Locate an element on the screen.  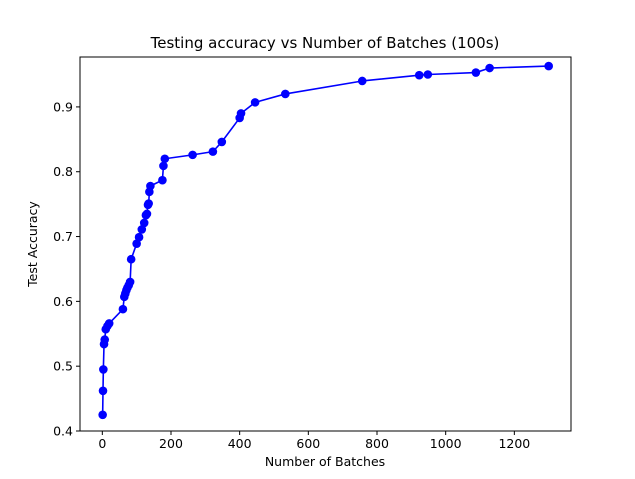
x-tick-label: 800 is located at coordinates (377, 443).